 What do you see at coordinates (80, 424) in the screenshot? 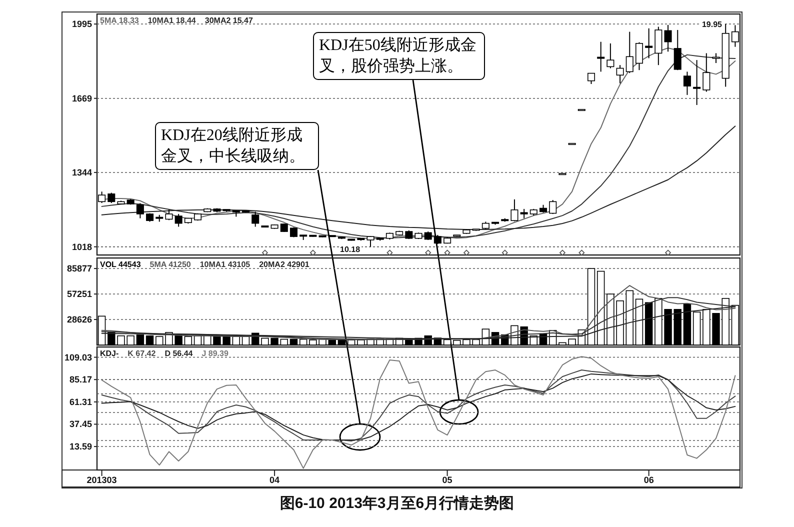
I see `y-tick-label: 37.45` at bounding box center [80, 424].